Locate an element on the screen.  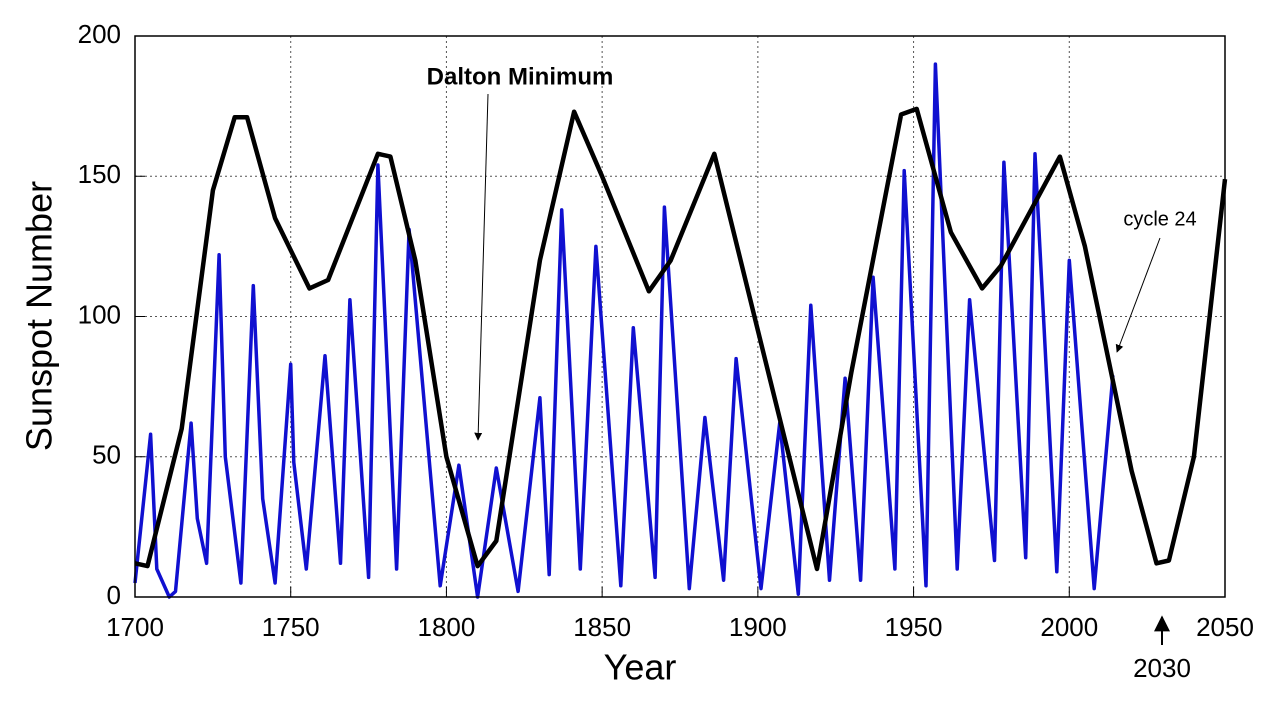
annotation: 2030 is located at coordinates (1162, 668).